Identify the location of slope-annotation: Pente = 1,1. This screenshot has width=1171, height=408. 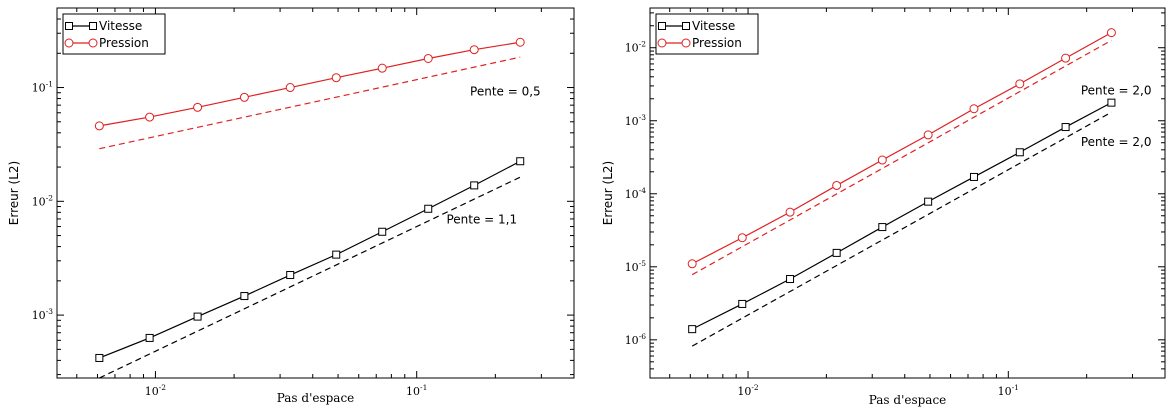
(481, 219).